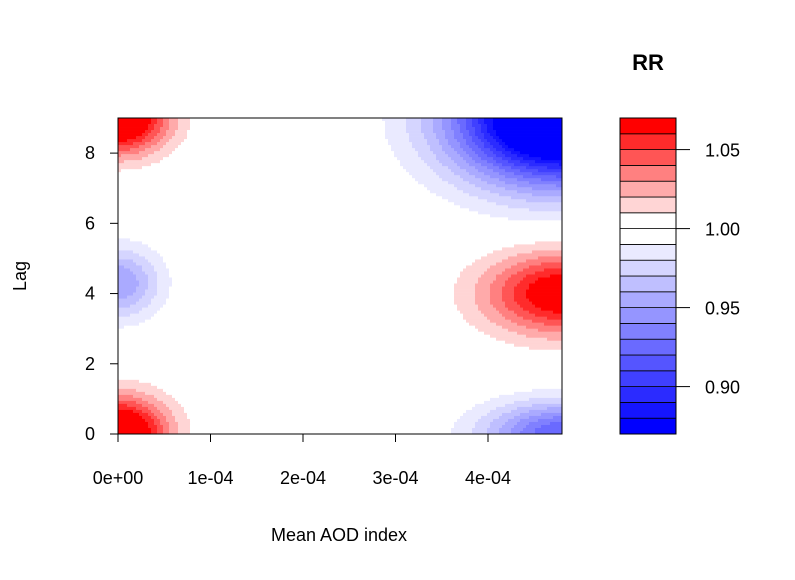 The image size is (795, 580). I want to click on x-axis: 0e+00 1e-04 2e-04 3e-04 4e-04, so click(302, 460).